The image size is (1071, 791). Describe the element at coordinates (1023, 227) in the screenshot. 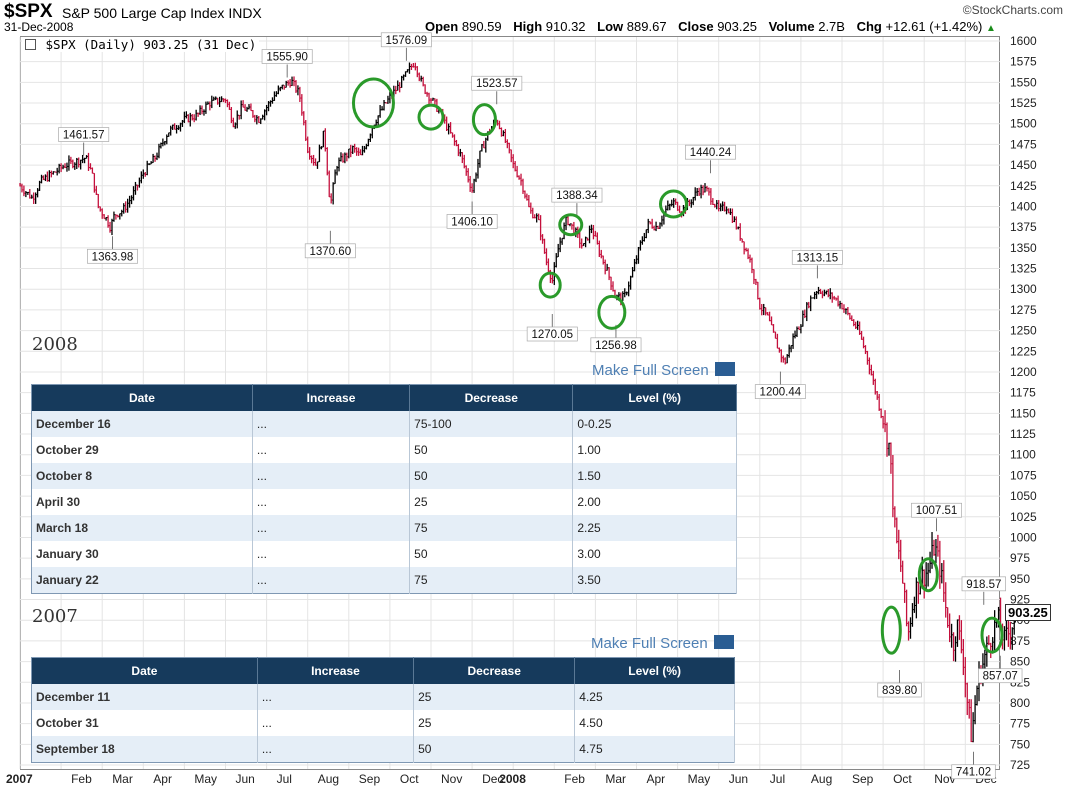

I see `y-tick-label: 1375` at that location.